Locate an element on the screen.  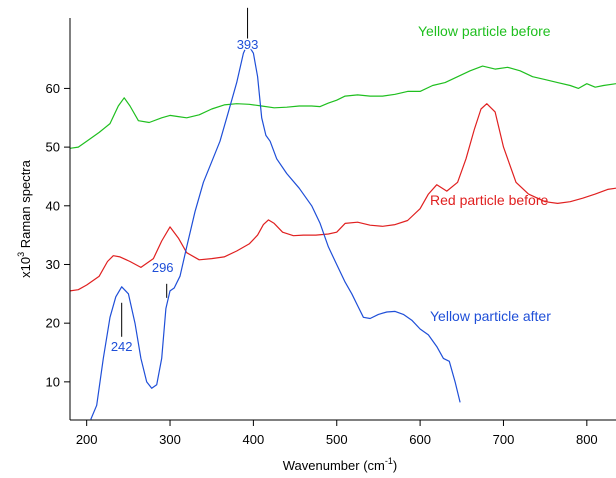
y-axis-title: x103 Raman spectra is located at coordinates (24, 218).